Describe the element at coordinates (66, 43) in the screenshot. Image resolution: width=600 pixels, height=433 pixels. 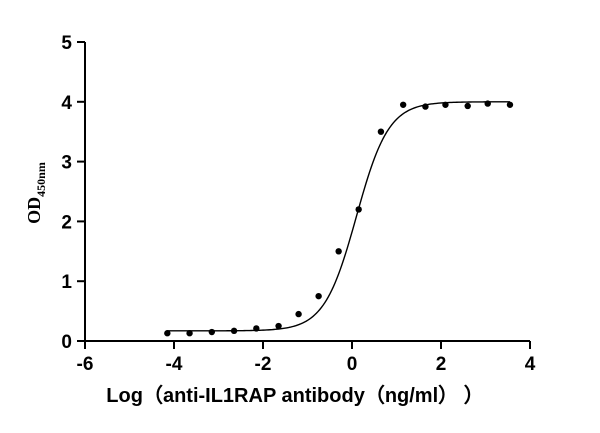
I see `y-tick-label: 5` at that location.